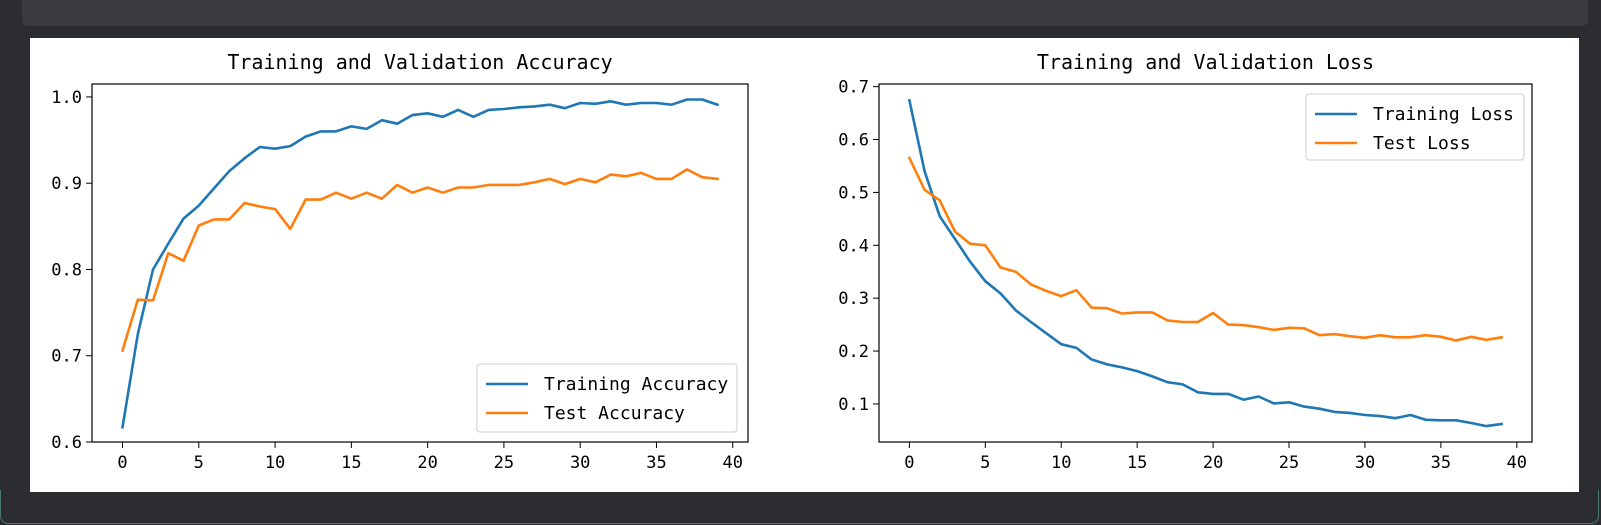 The height and width of the screenshot is (525, 1601). I want to click on y-tick-label: 0.1, so click(853, 405).